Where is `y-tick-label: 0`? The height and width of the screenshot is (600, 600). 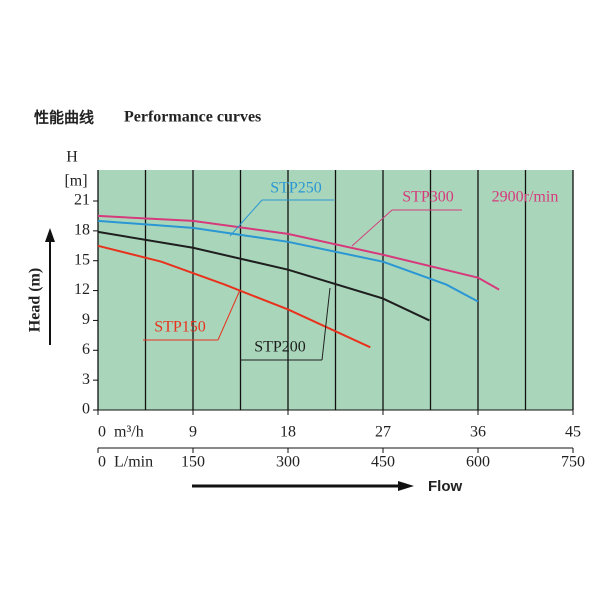
y-tick-label: 0 is located at coordinates (86, 409).